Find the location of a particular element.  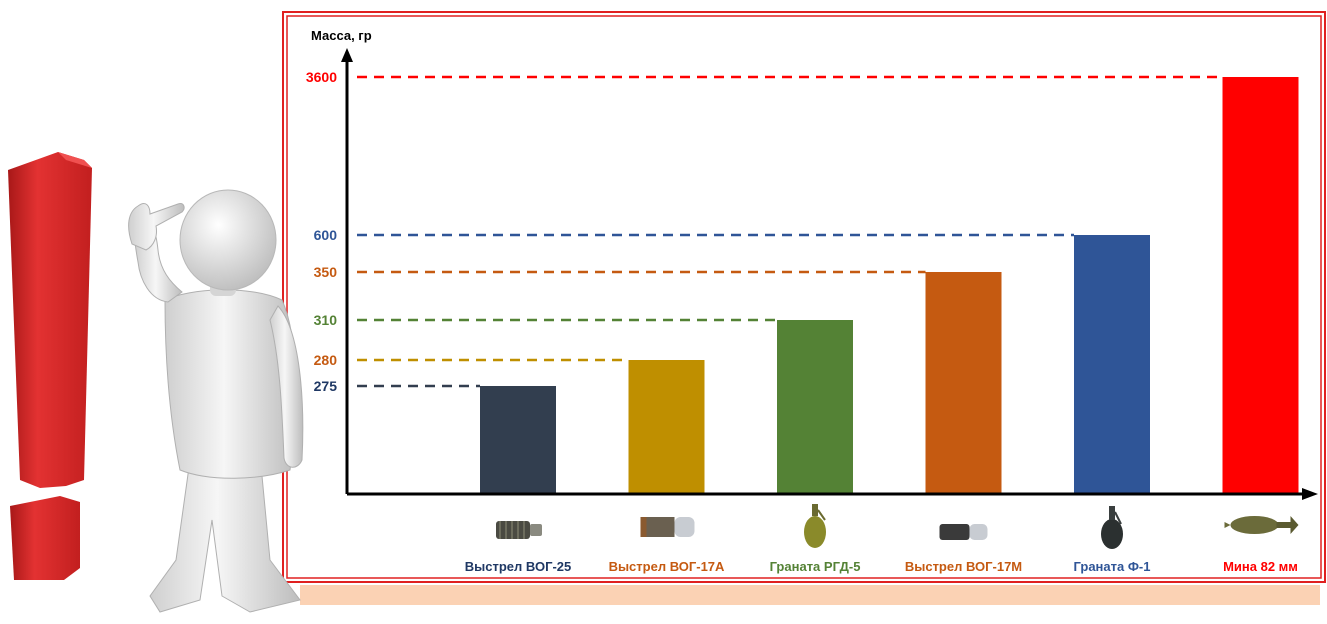

bottom-band is located at coordinates (810, 595).